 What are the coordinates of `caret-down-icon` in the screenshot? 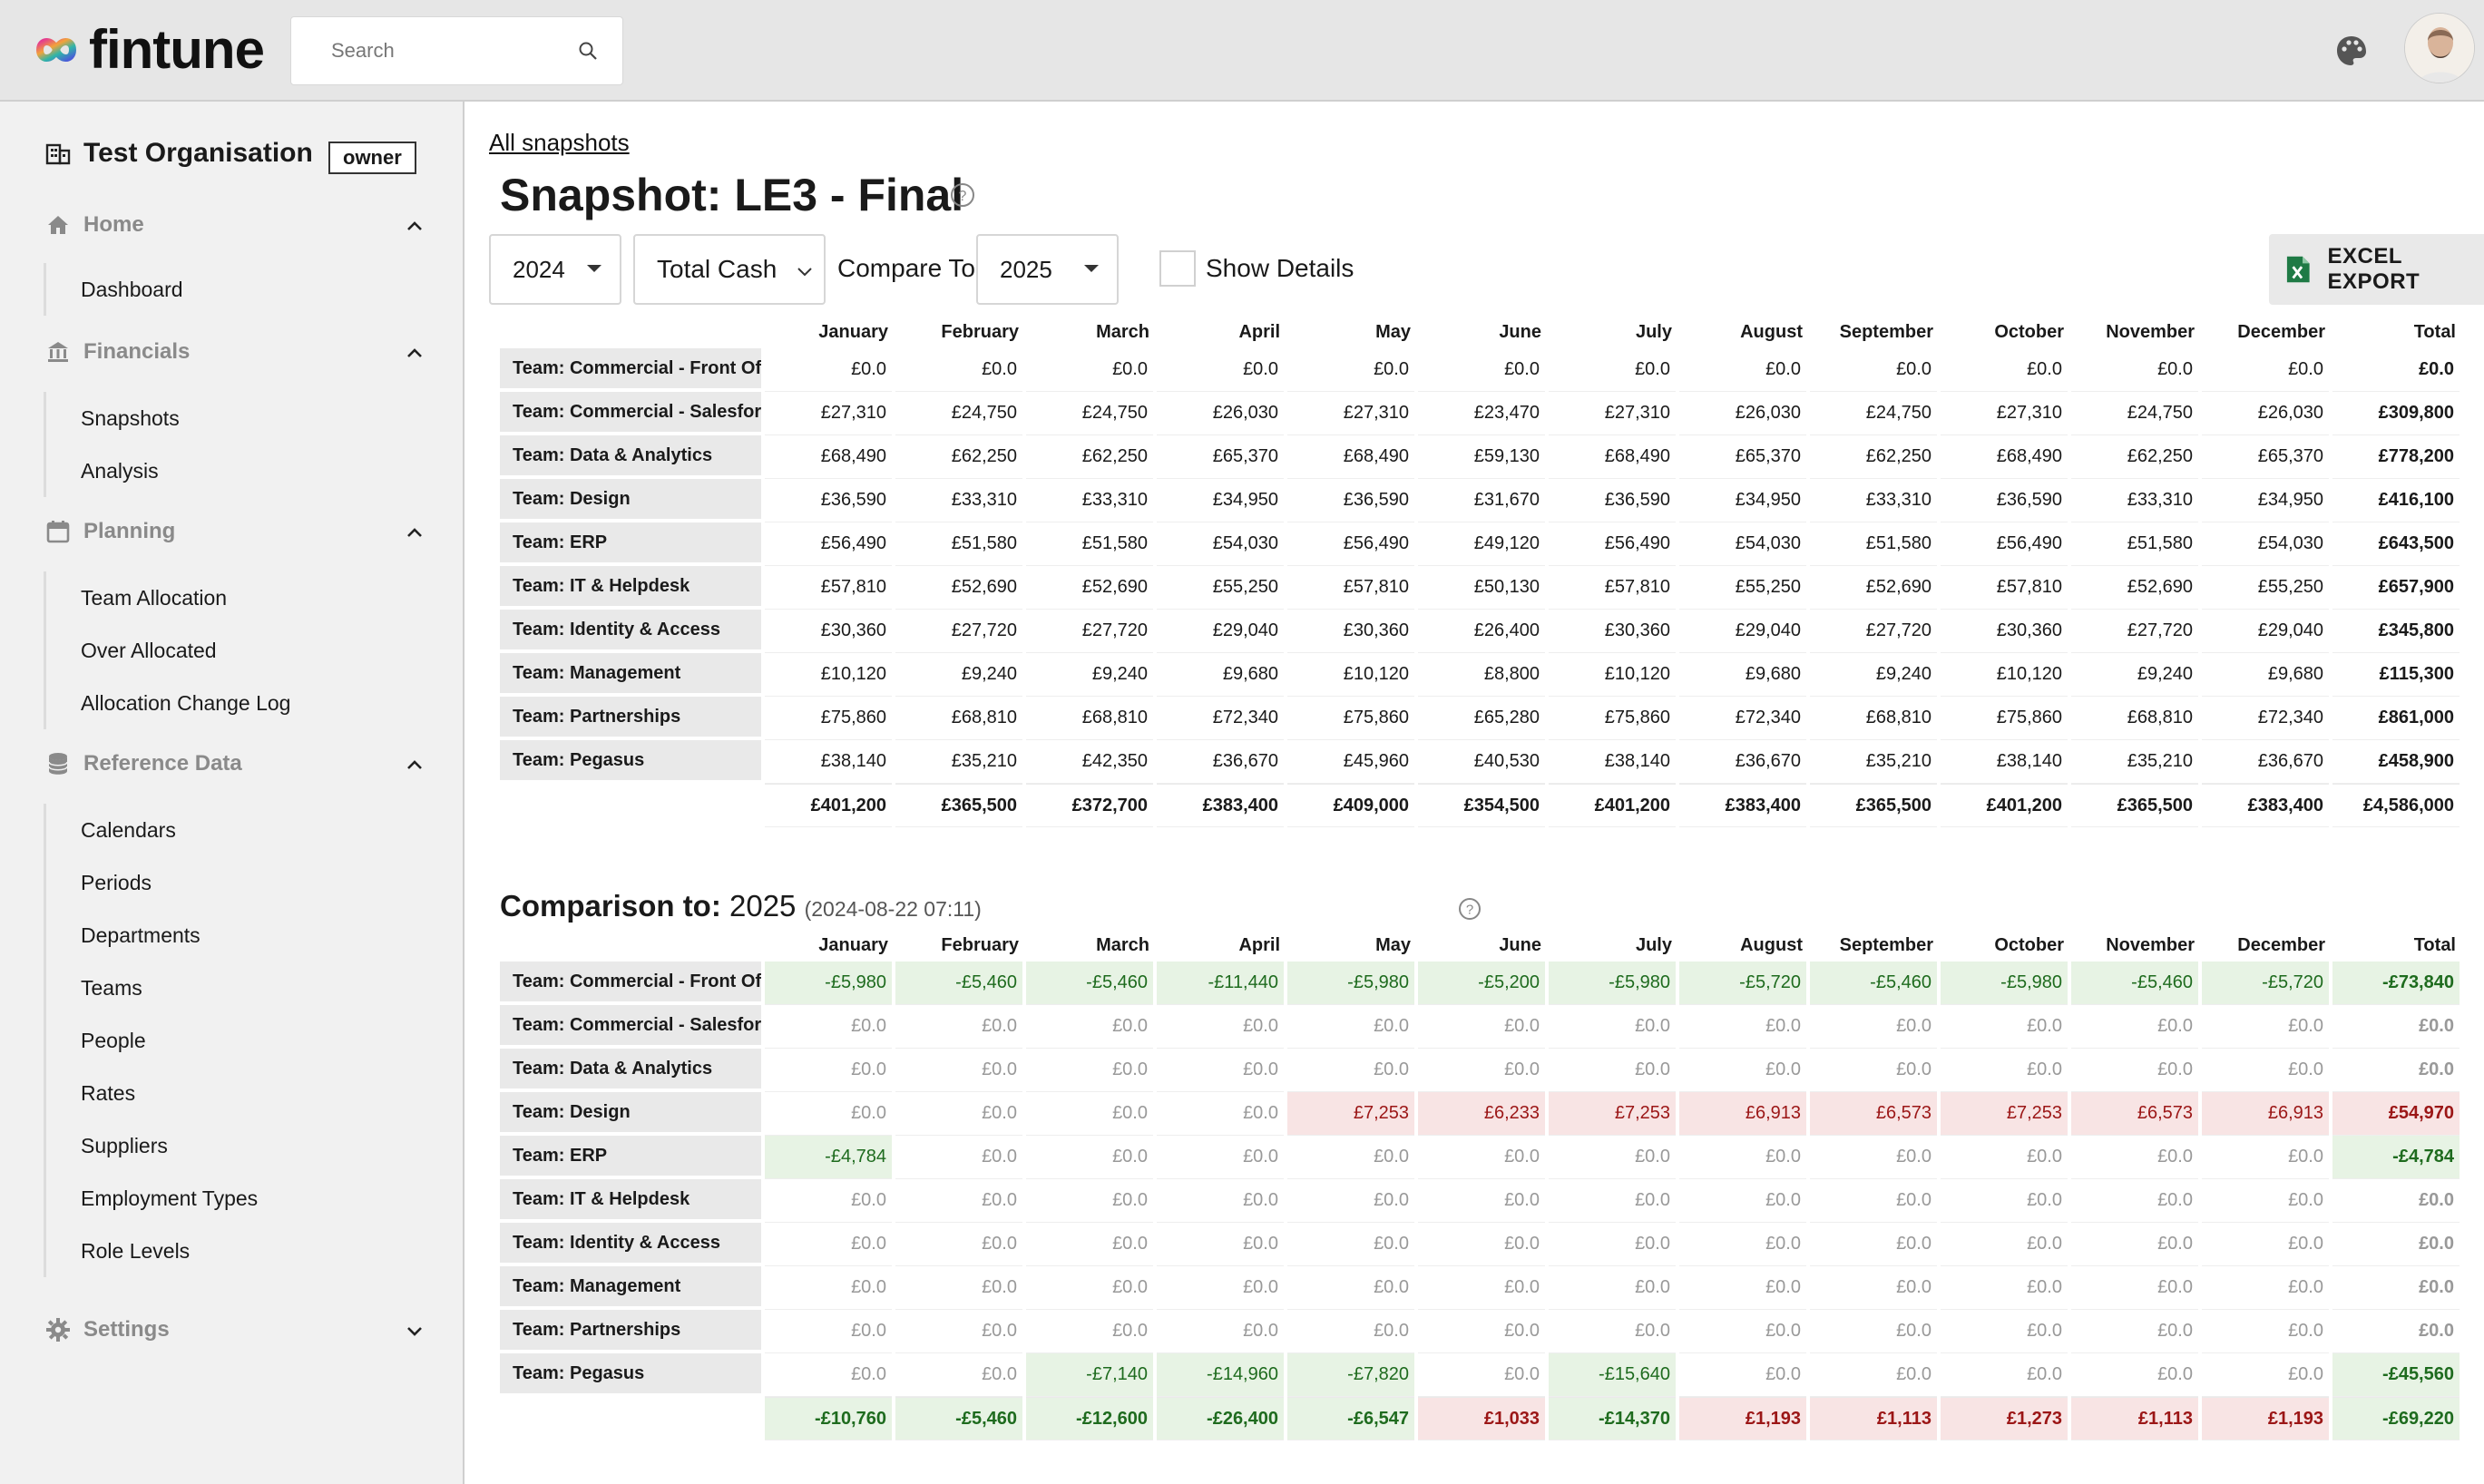 It's located at (1091, 268).